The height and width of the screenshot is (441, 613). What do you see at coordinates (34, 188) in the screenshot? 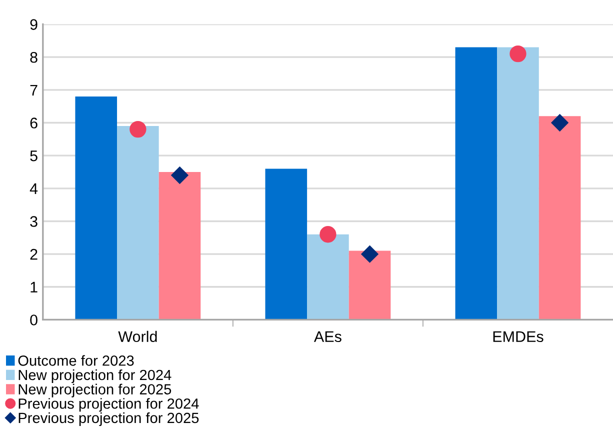
I see `y-tick-label: 4` at bounding box center [34, 188].